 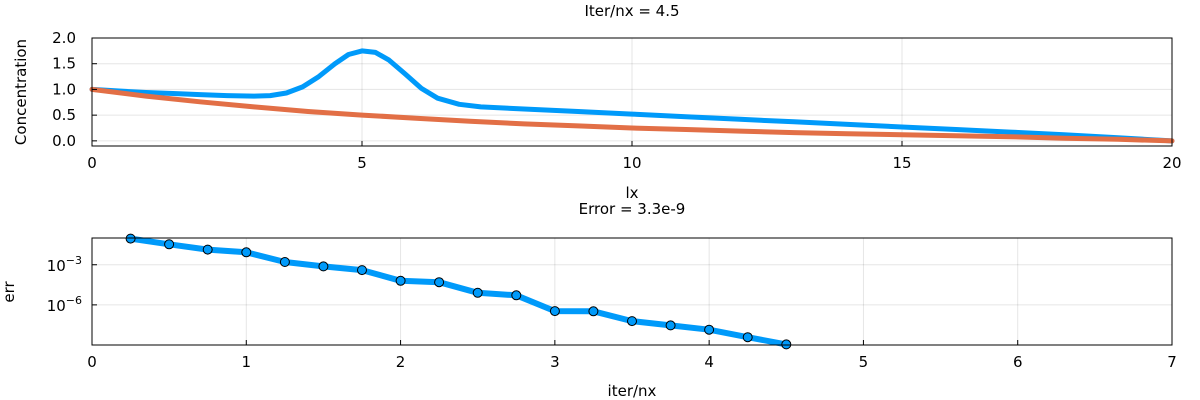 I want to click on bottom-x-tick-label: 3, so click(x=555, y=362).